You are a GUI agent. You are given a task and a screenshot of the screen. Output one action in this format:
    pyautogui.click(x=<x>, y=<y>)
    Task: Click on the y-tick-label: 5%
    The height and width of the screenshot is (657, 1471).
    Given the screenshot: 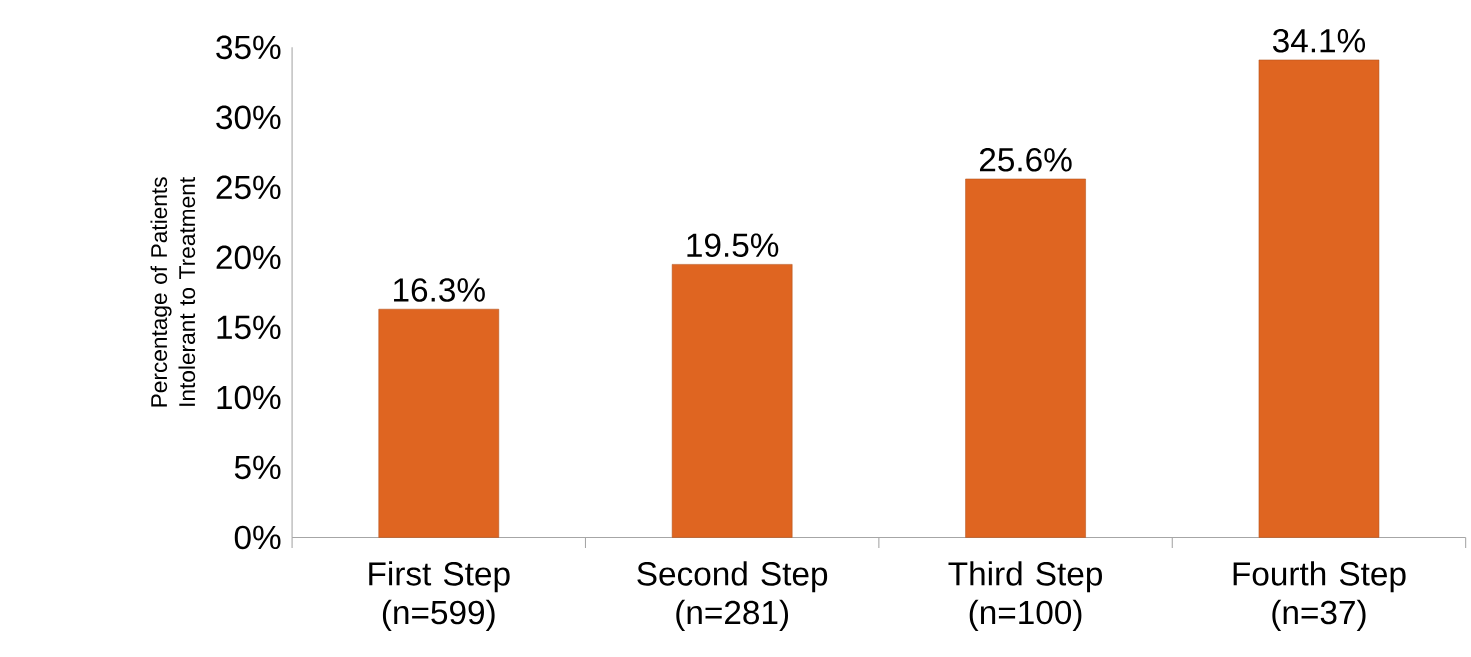 What is the action you would take?
    pyautogui.click(x=257, y=467)
    